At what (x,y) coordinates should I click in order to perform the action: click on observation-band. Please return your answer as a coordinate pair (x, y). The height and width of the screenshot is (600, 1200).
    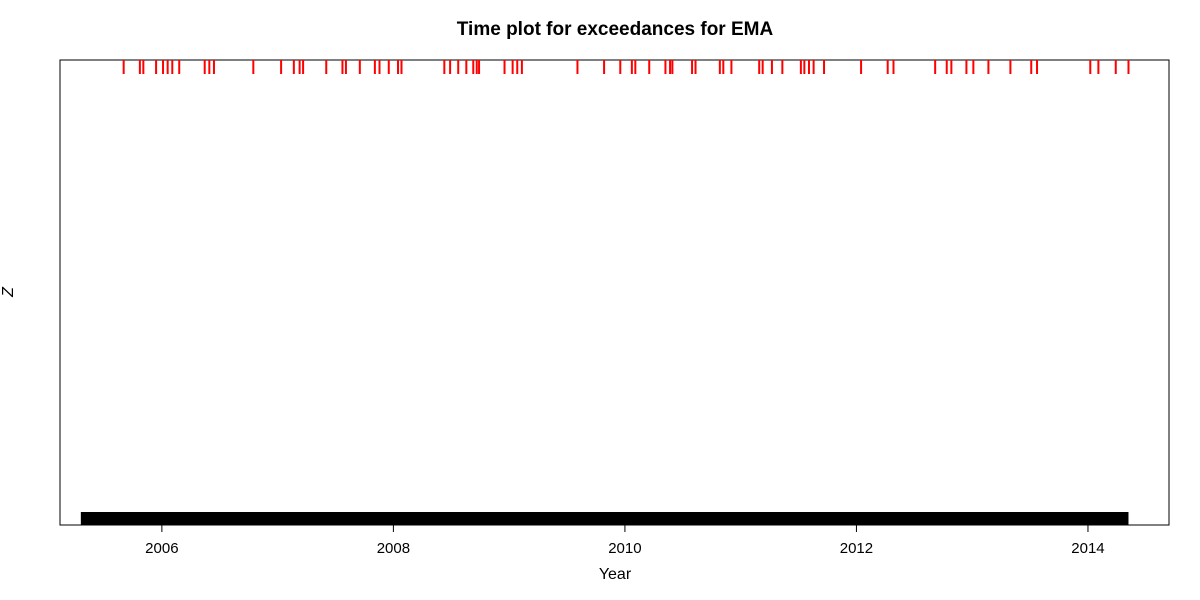
    Looking at the image, I should click on (604, 518).